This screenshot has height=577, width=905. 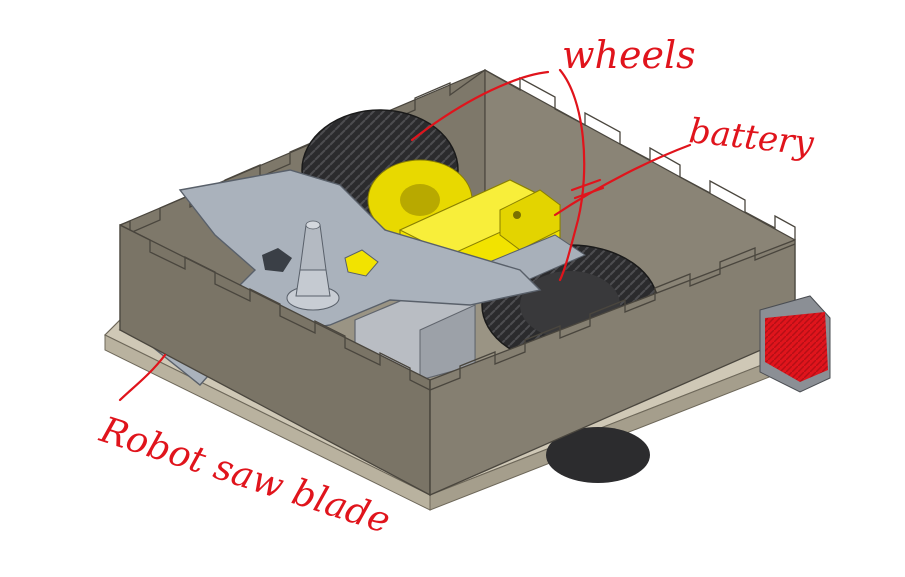 What do you see at coordinates (751, 137) in the screenshot?
I see `battery-label: battery` at bounding box center [751, 137].